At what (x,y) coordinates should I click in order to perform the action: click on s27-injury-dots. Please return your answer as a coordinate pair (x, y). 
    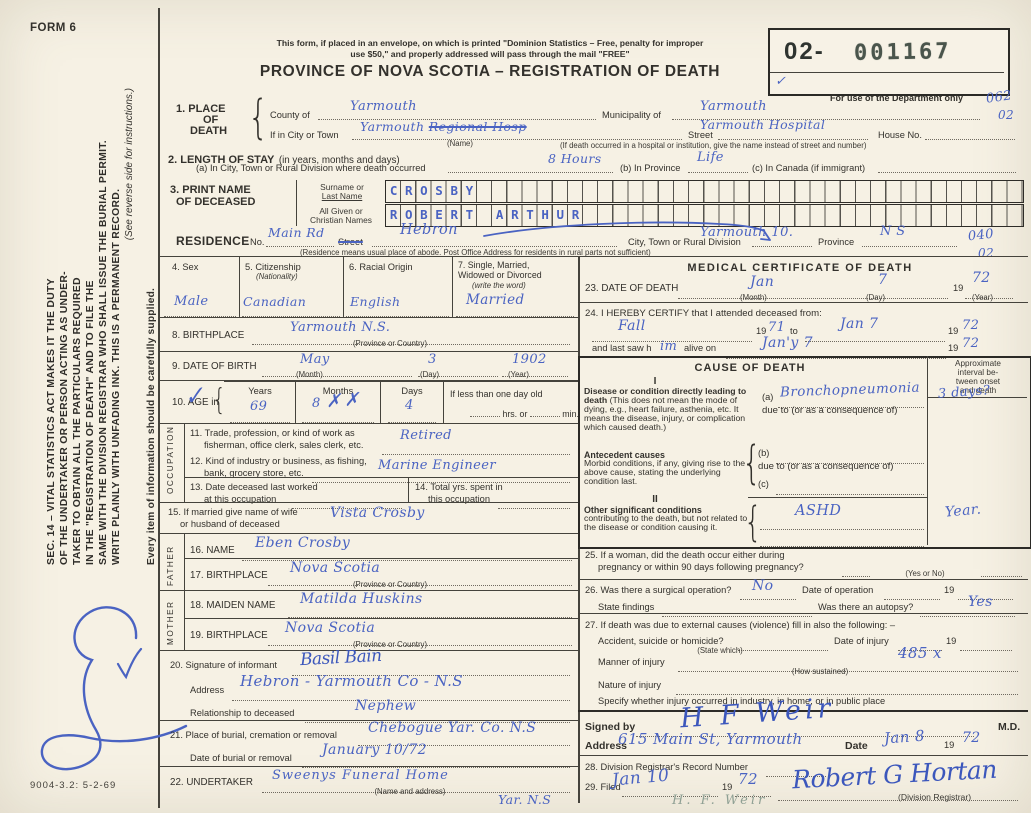
    Looking at the image, I should click on (920, 645).